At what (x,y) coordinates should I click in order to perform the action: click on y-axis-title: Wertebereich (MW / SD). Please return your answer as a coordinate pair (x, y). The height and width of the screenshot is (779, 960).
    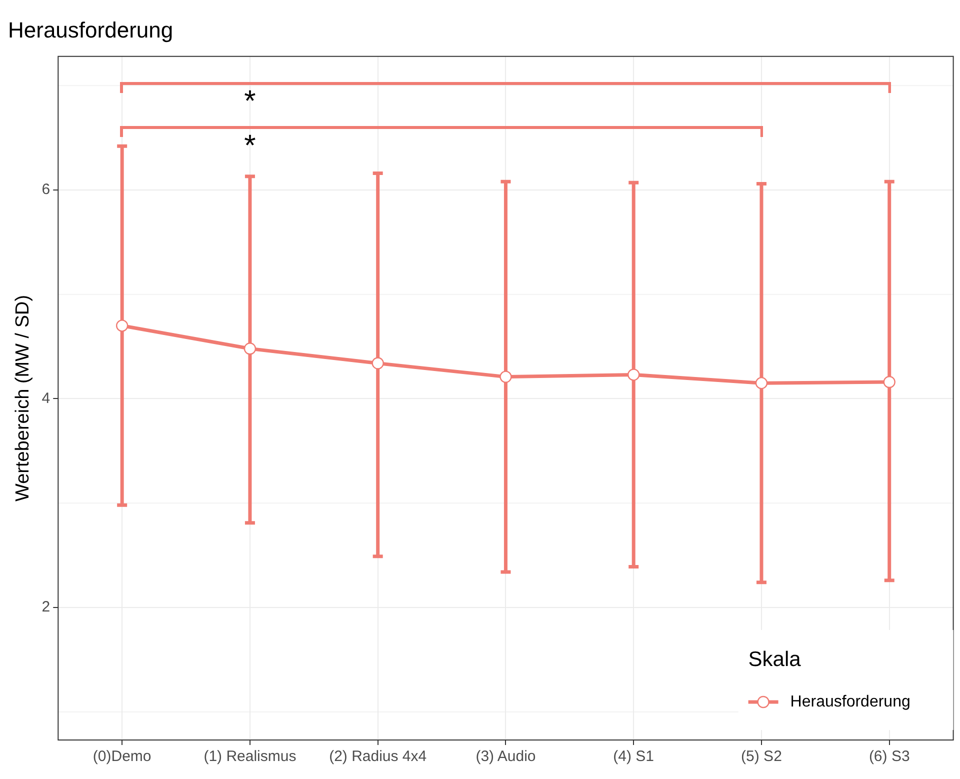
    Looking at the image, I should click on (23, 398).